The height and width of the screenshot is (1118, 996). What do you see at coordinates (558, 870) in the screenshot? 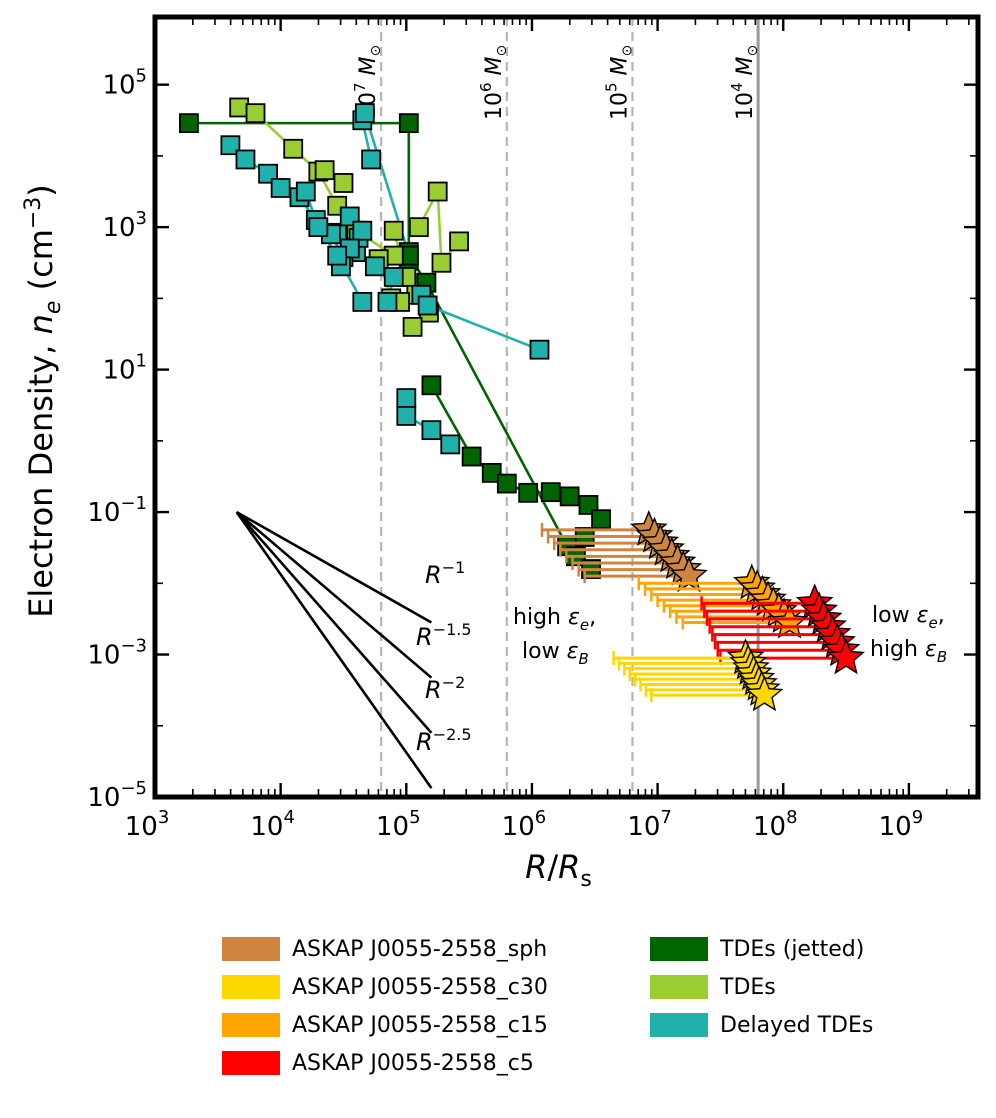
I see `x-axis-label: R/Rs` at bounding box center [558, 870].